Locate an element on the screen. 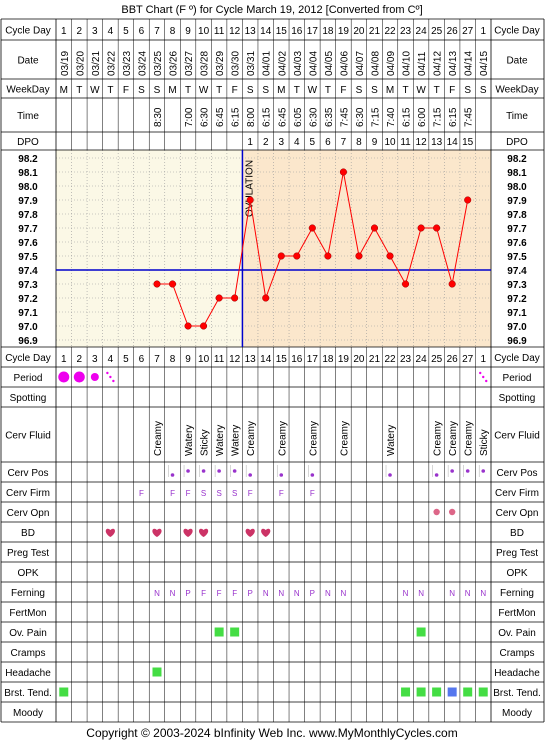 This screenshot has width=545, height=742. y-tick-label-right: 97.1 is located at coordinates (517, 313).